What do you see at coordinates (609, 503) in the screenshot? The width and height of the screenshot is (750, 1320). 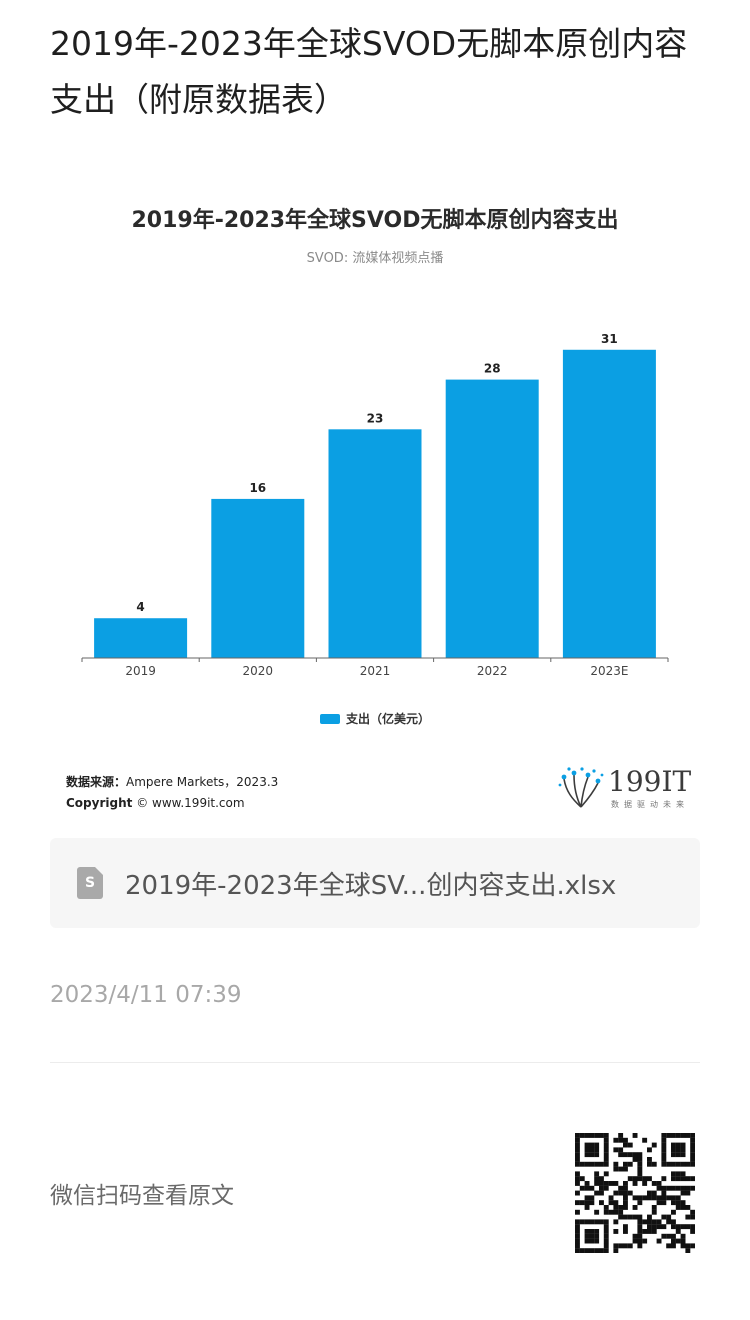 I see `bar-2023E` at bounding box center [609, 503].